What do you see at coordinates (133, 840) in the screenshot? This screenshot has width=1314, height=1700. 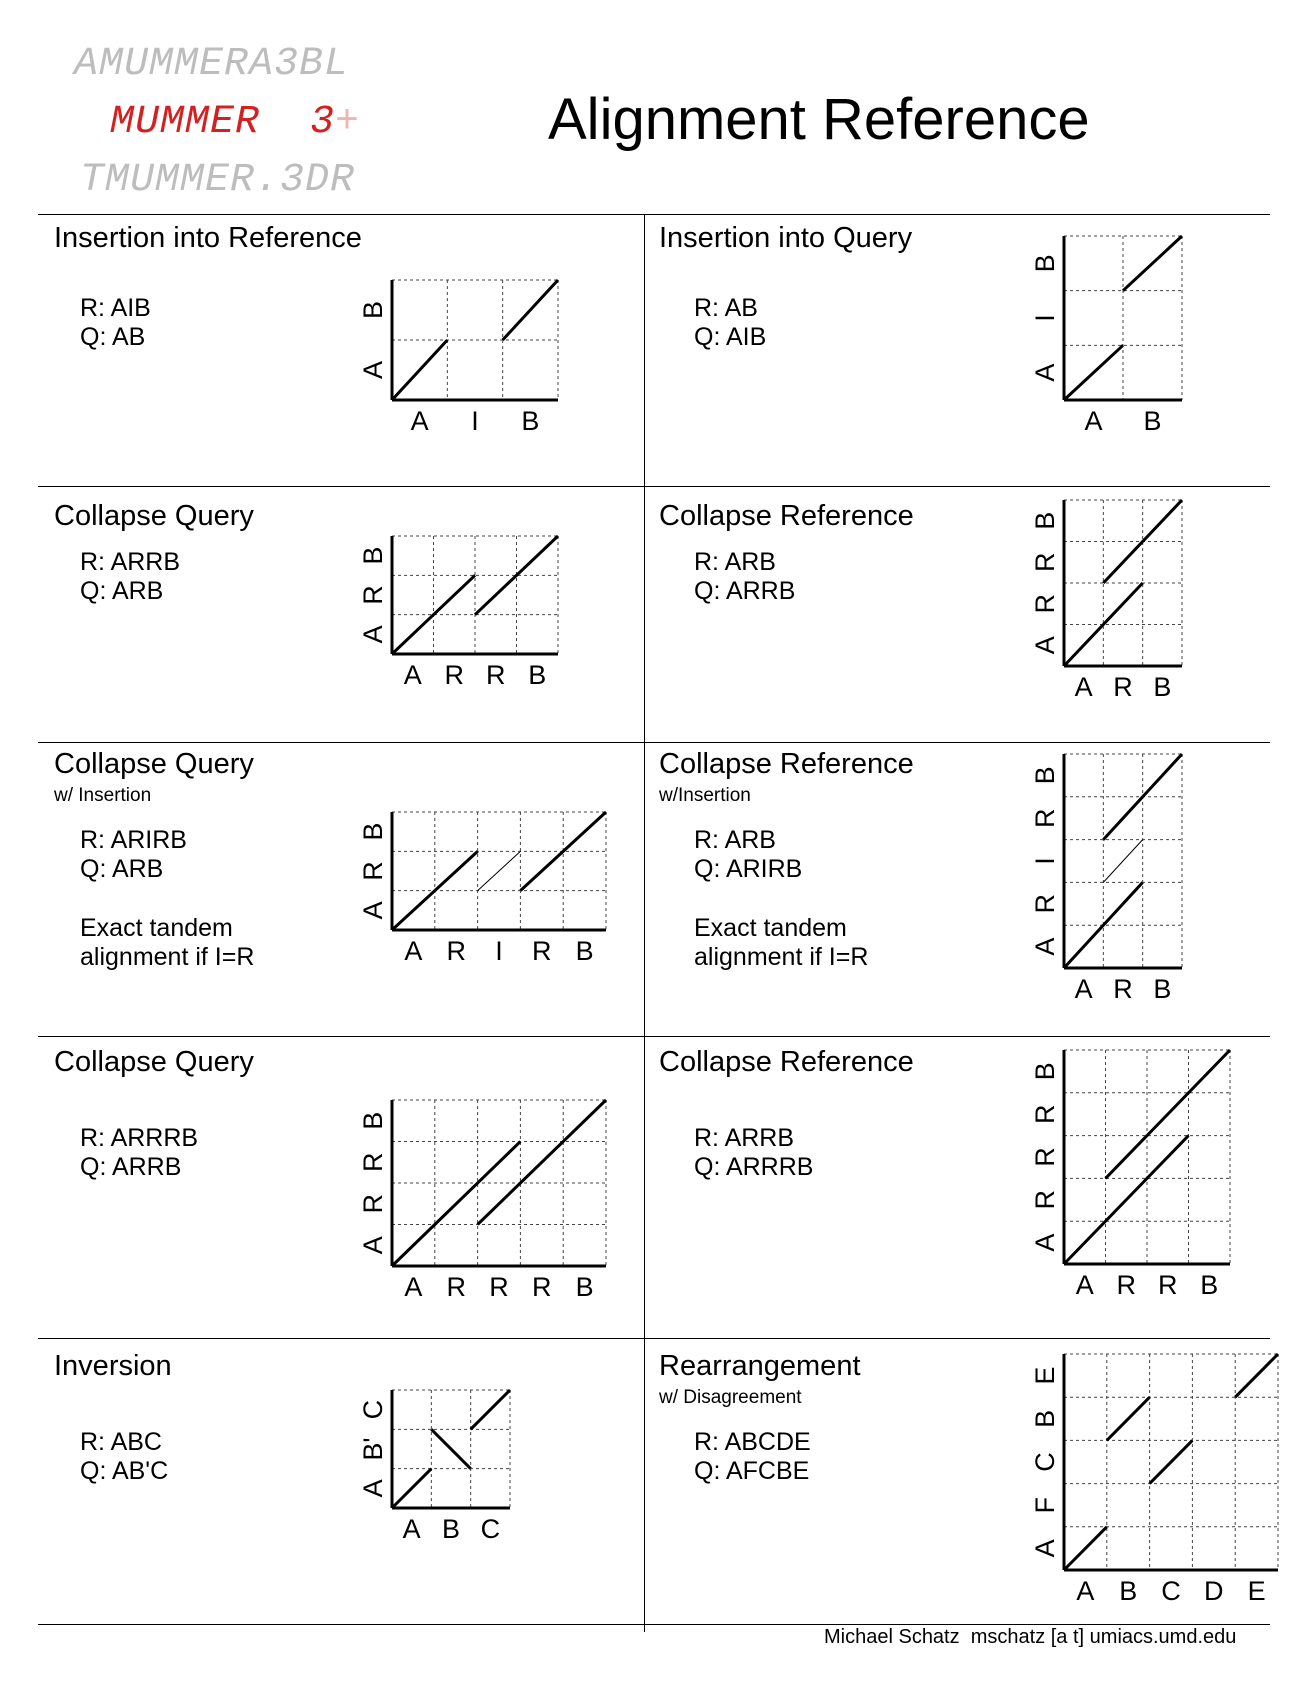 I see `ref-sequence: R: ARIRB` at bounding box center [133, 840].